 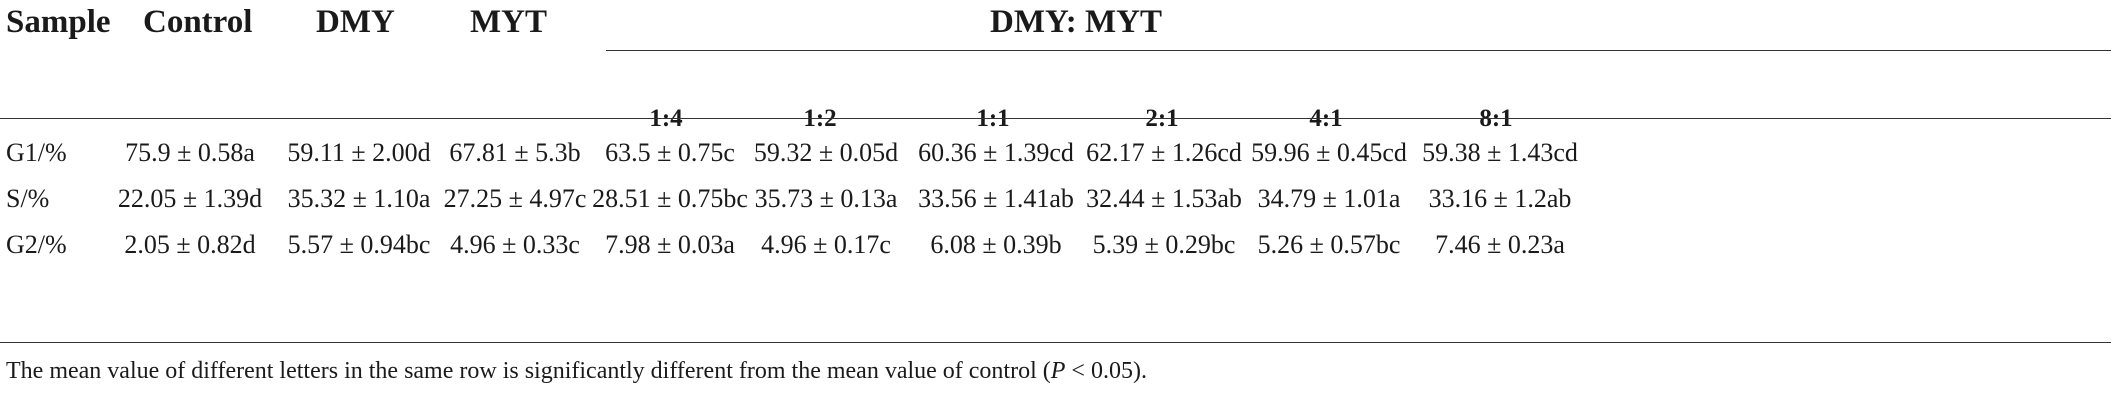 What do you see at coordinates (996, 152) in the screenshot?
I see `cell-g1-ratio-1-1: 60.36 ± 1.39cd` at bounding box center [996, 152].